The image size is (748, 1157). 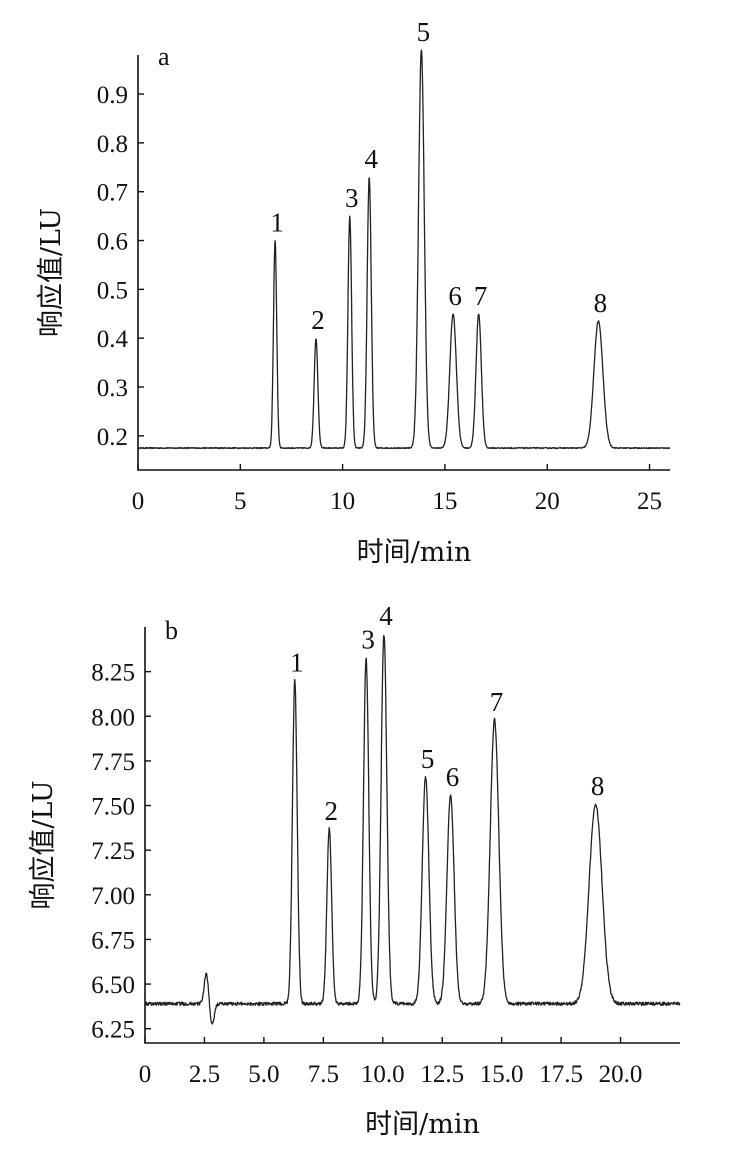 I want to click on x-tick-label: 7.5, so click(x=323, y=1074).